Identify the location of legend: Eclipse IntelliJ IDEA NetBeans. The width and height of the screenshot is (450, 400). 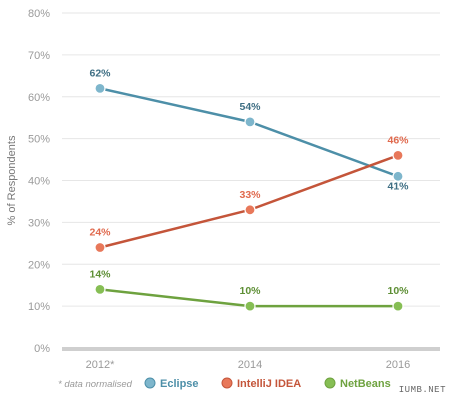
(267, 383).